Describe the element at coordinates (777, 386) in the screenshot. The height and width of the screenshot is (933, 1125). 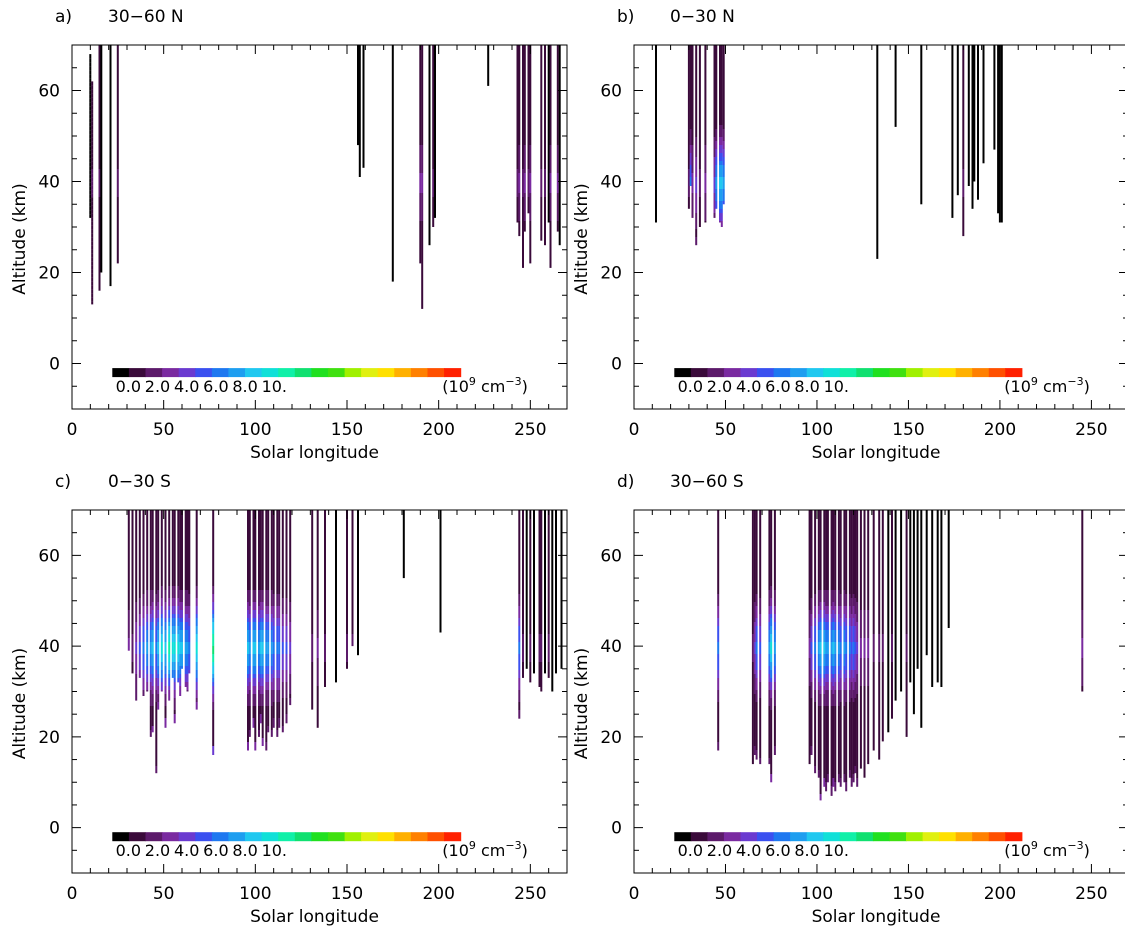
I see `colorbar-tick-label: 6.0` at that location.